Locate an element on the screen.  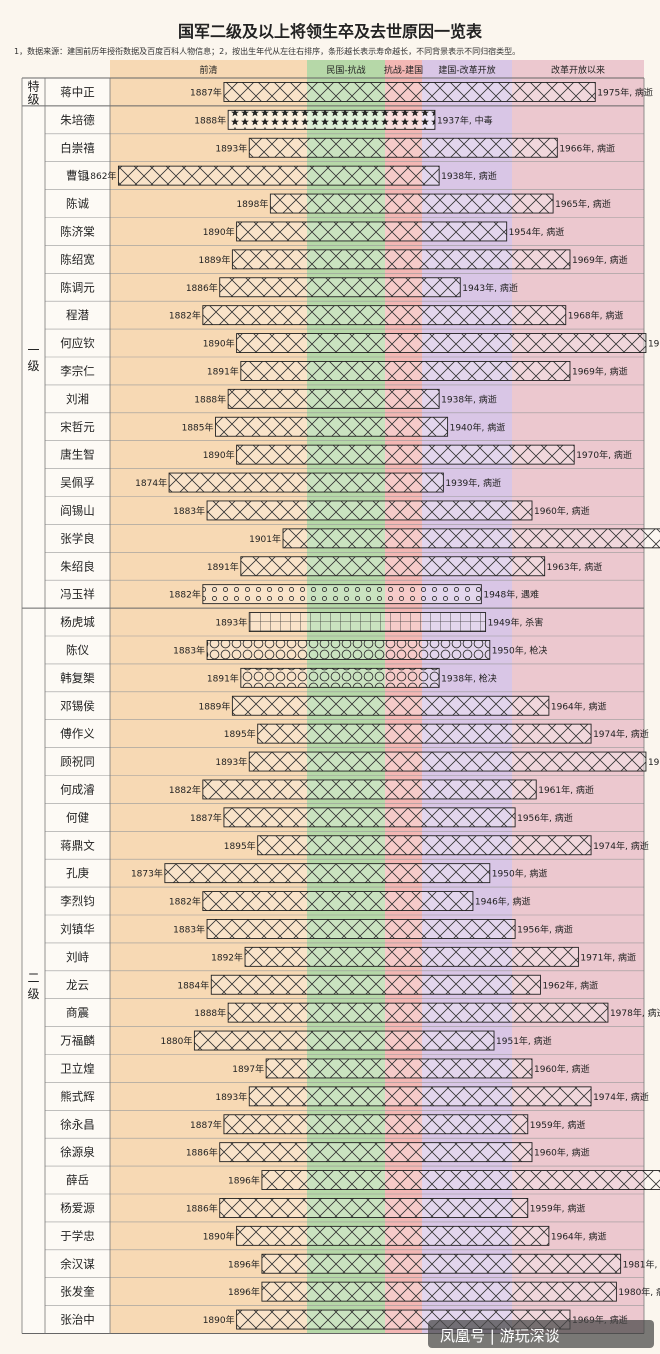
death-label: 1965年, 病逝 is located at coordinates (583, 204).